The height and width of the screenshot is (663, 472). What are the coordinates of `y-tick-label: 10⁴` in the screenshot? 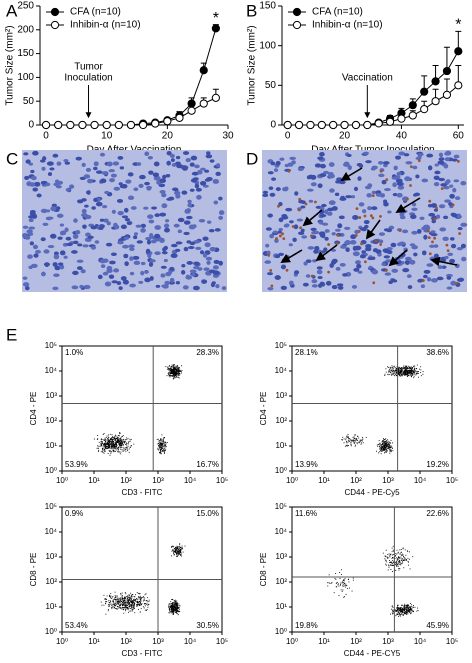 It's located at (51, 370).